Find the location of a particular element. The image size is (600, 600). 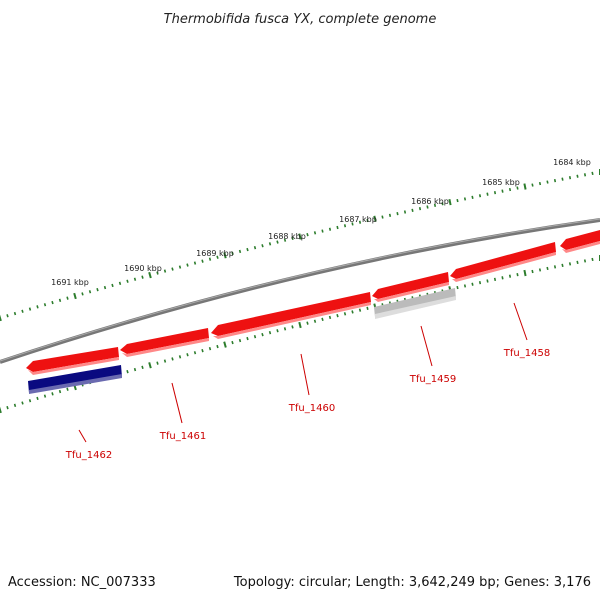

kbp-label: 1686 kbp is located at coordinates (430, 201).